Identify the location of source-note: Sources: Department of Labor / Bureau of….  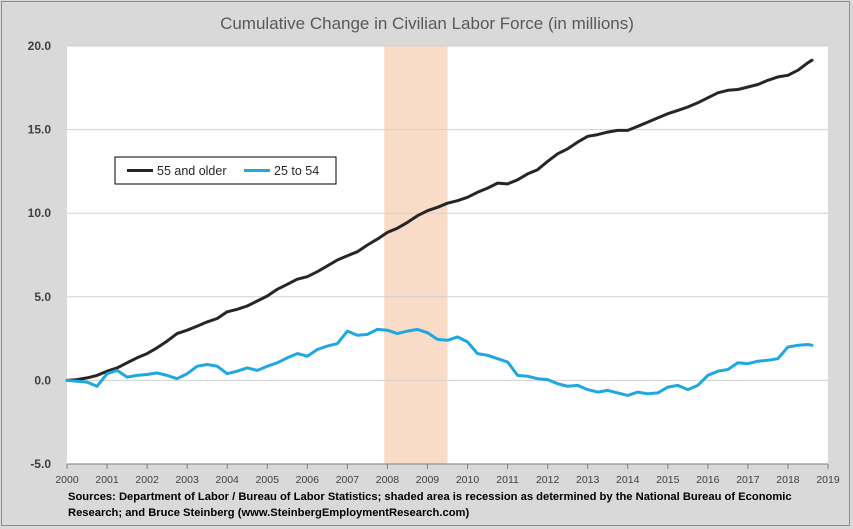
(430, 505).